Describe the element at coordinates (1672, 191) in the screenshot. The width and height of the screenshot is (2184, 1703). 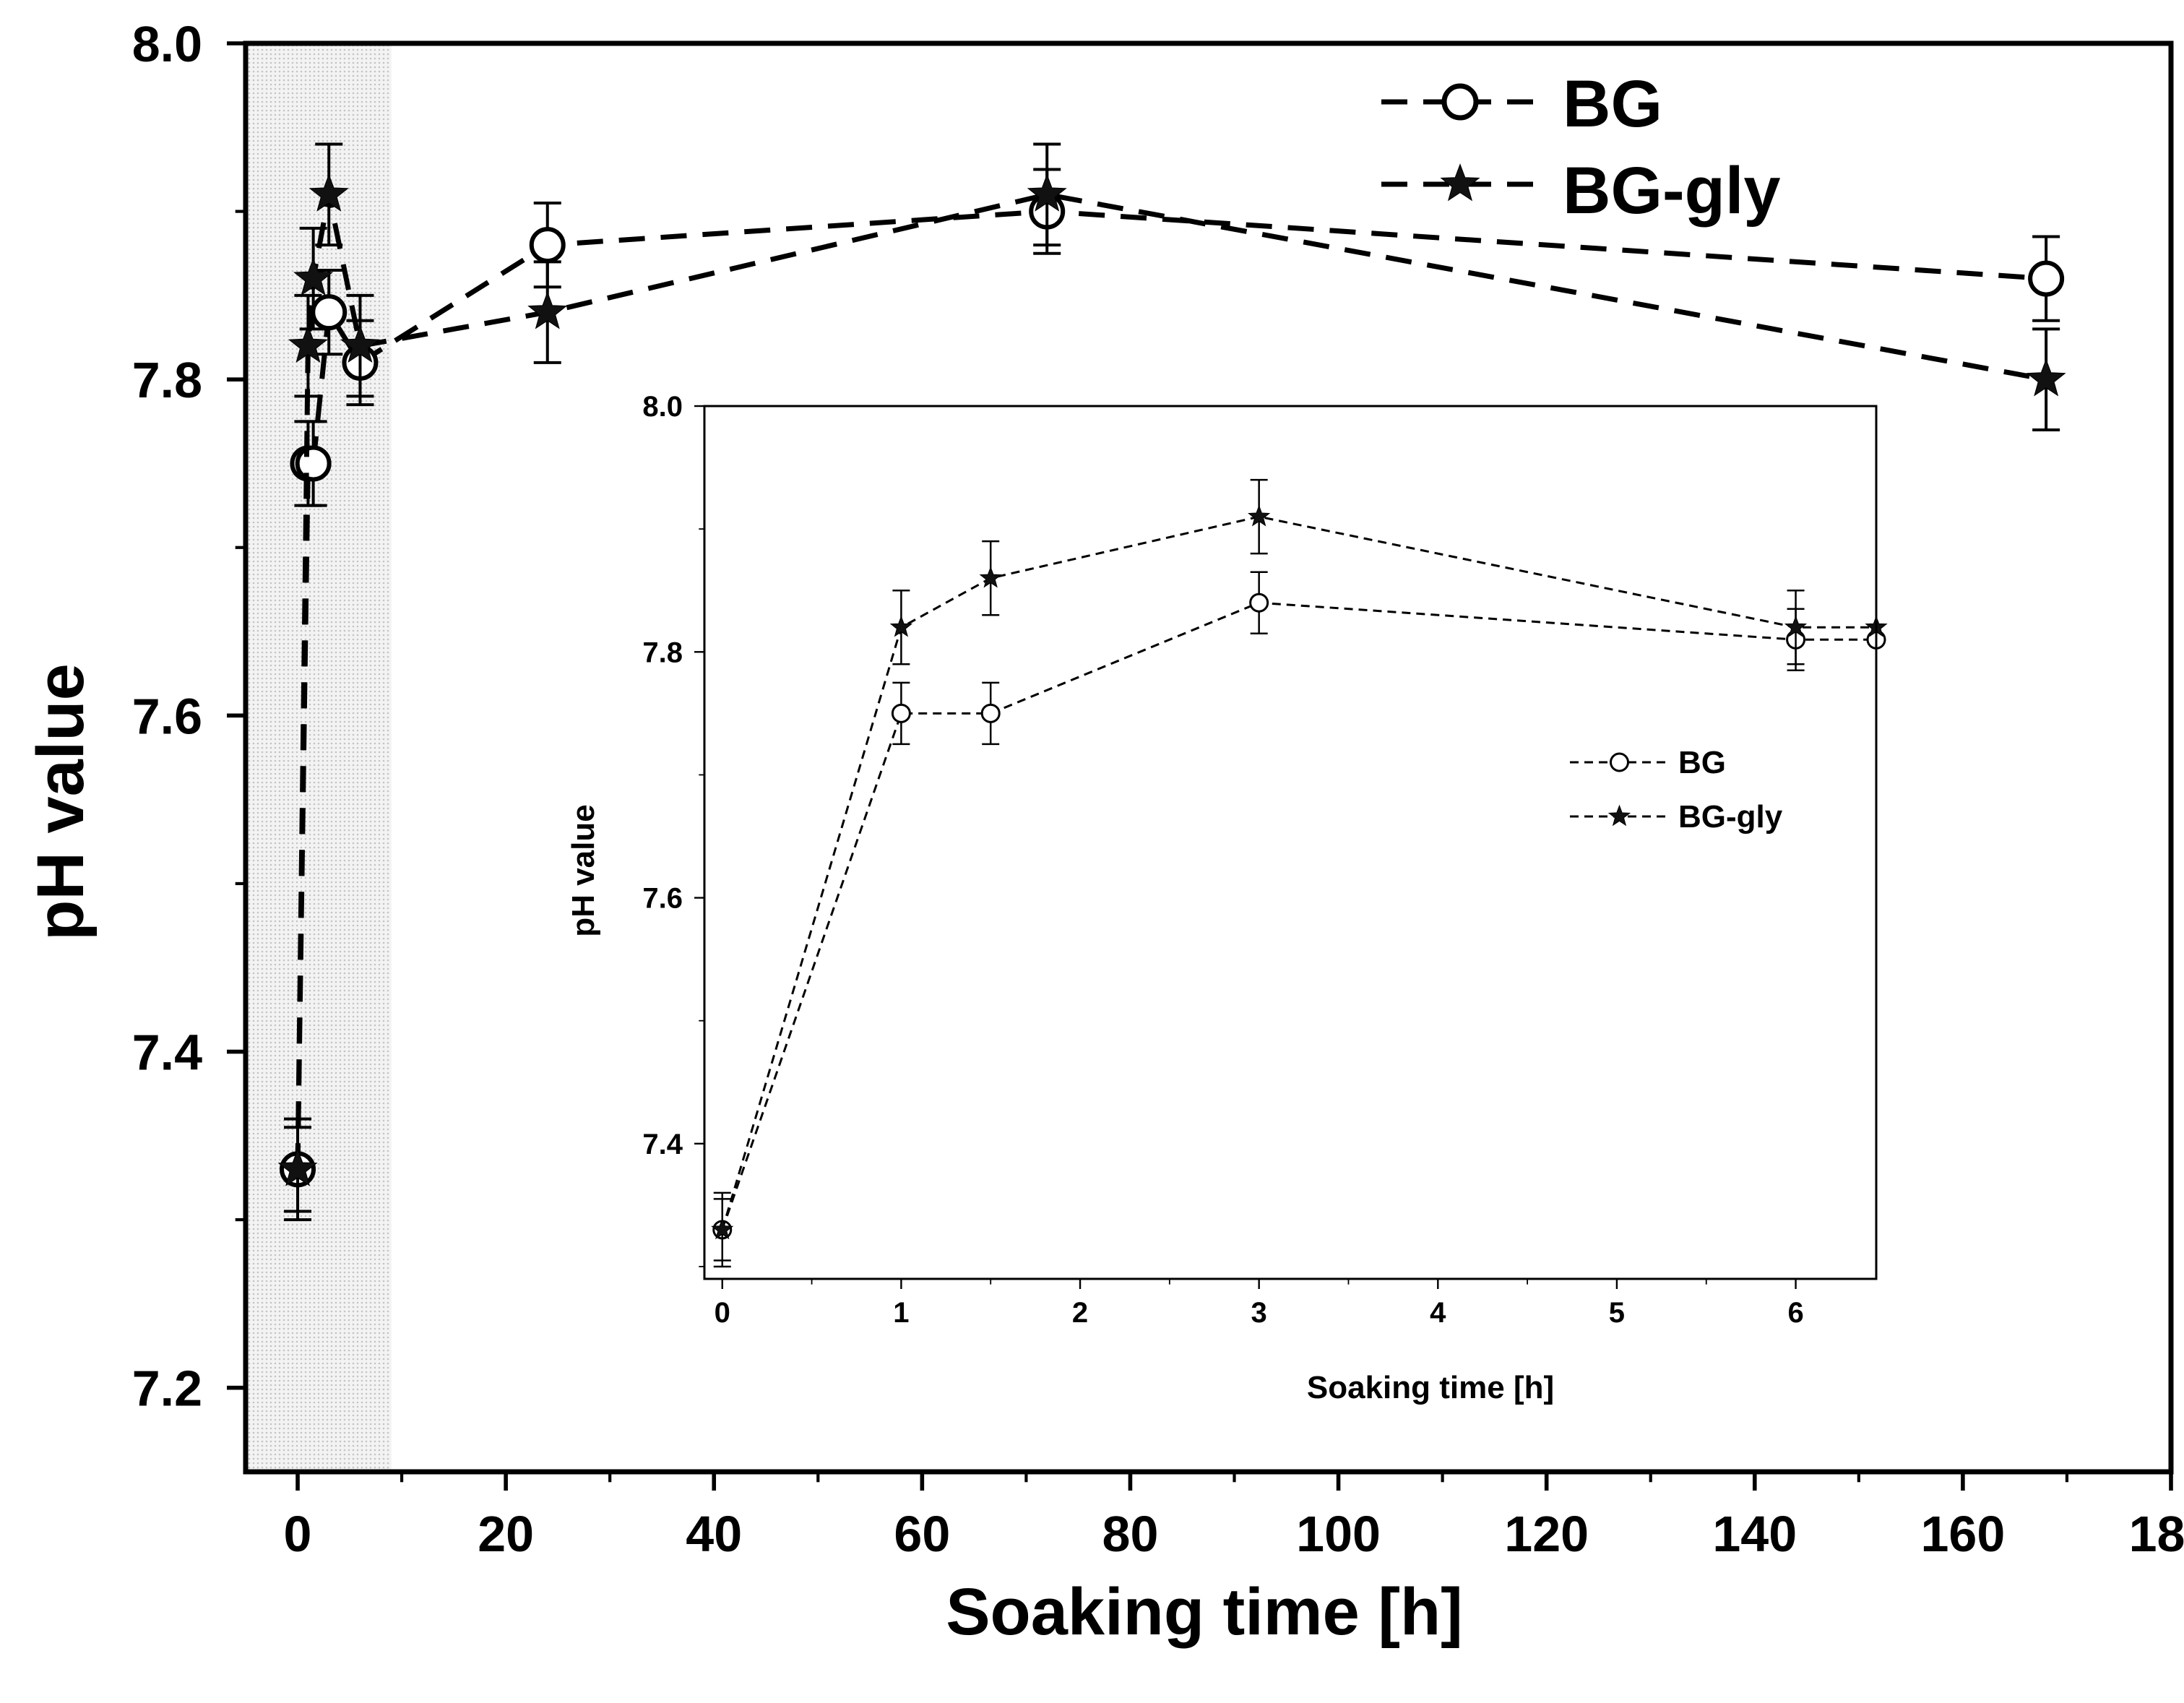
I see `main-legend-label-bg-gly: BG-gly` at that location.